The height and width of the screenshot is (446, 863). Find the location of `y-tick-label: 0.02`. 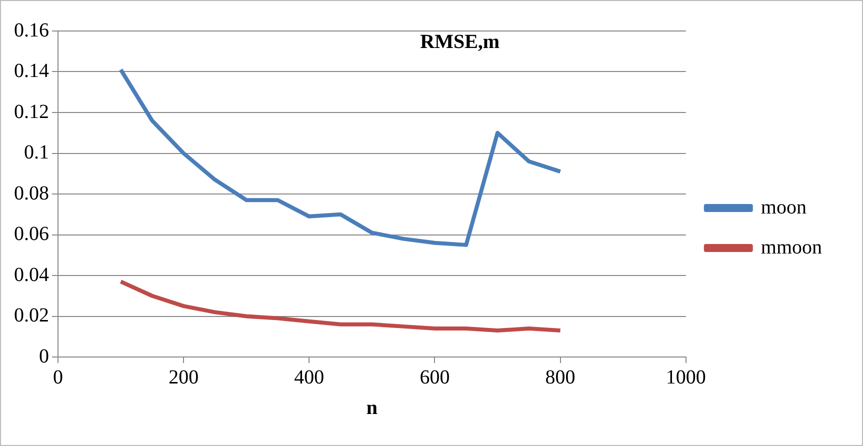

y-tick-label: 0.02 is located at coordinates (31, 315).